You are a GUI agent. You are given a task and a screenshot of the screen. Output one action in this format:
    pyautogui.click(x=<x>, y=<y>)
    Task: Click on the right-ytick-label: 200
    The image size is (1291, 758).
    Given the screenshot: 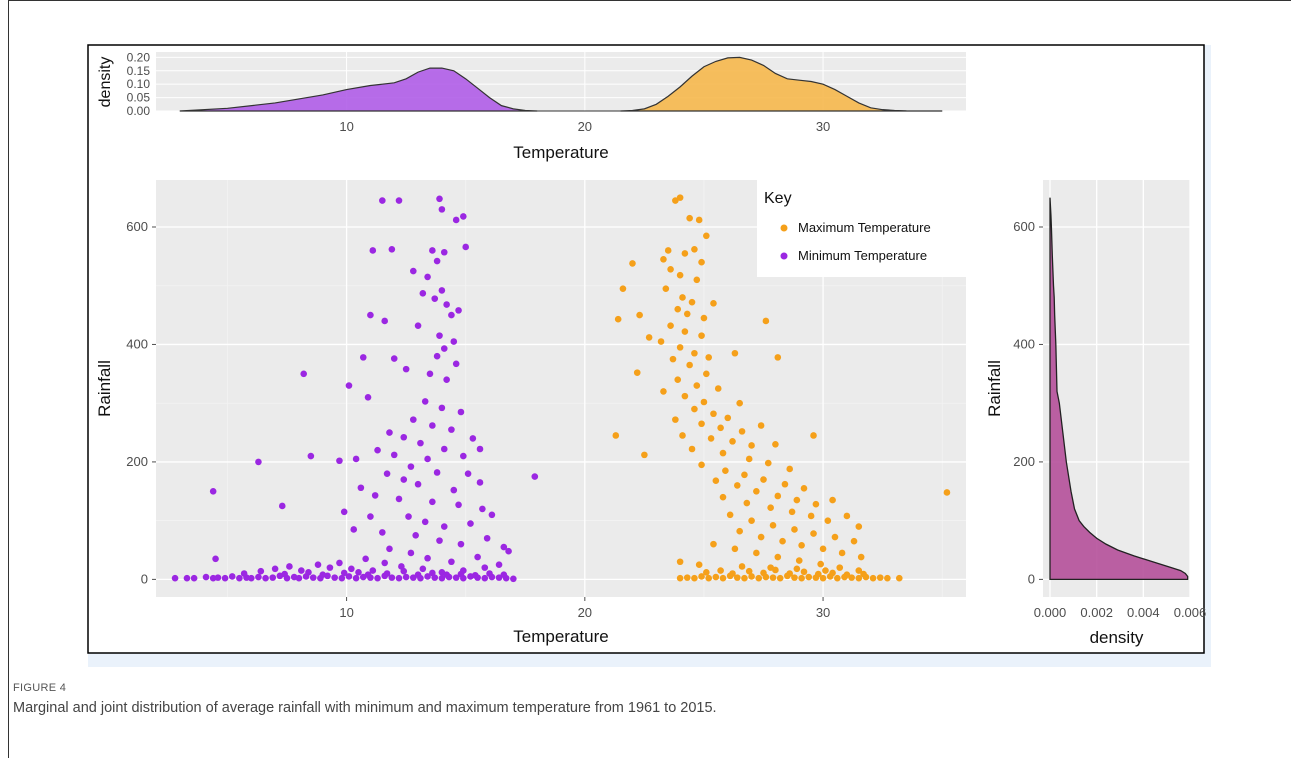 What is the action you would take?
    pyautogui.click(x=1024, y=461)
    